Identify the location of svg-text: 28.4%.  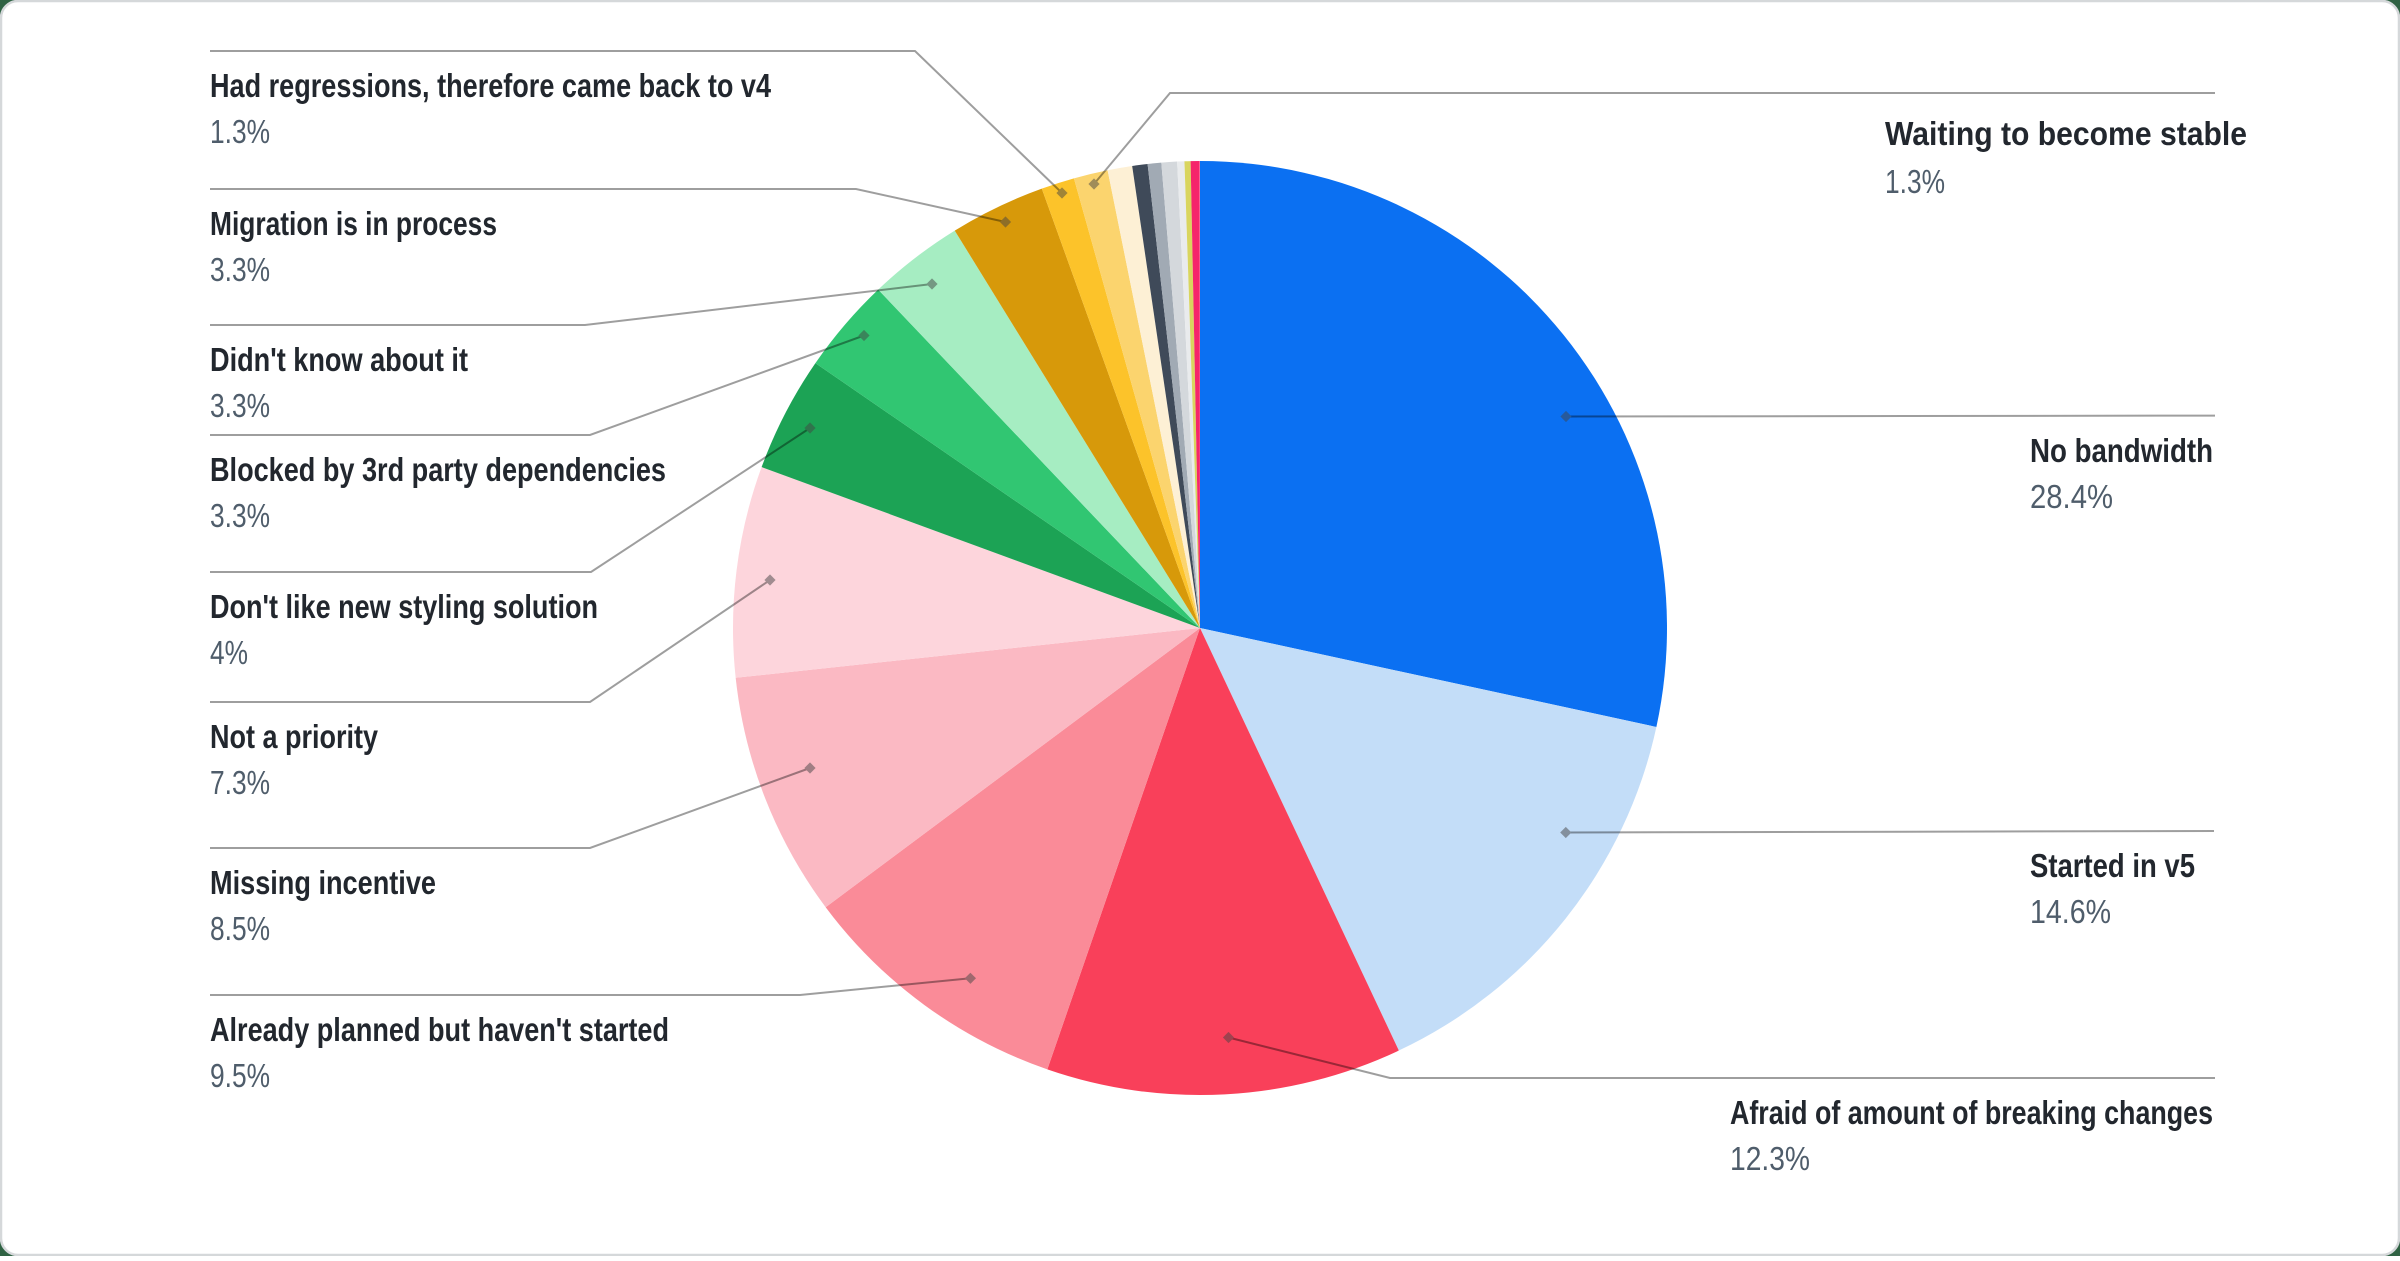
(2071, 496).